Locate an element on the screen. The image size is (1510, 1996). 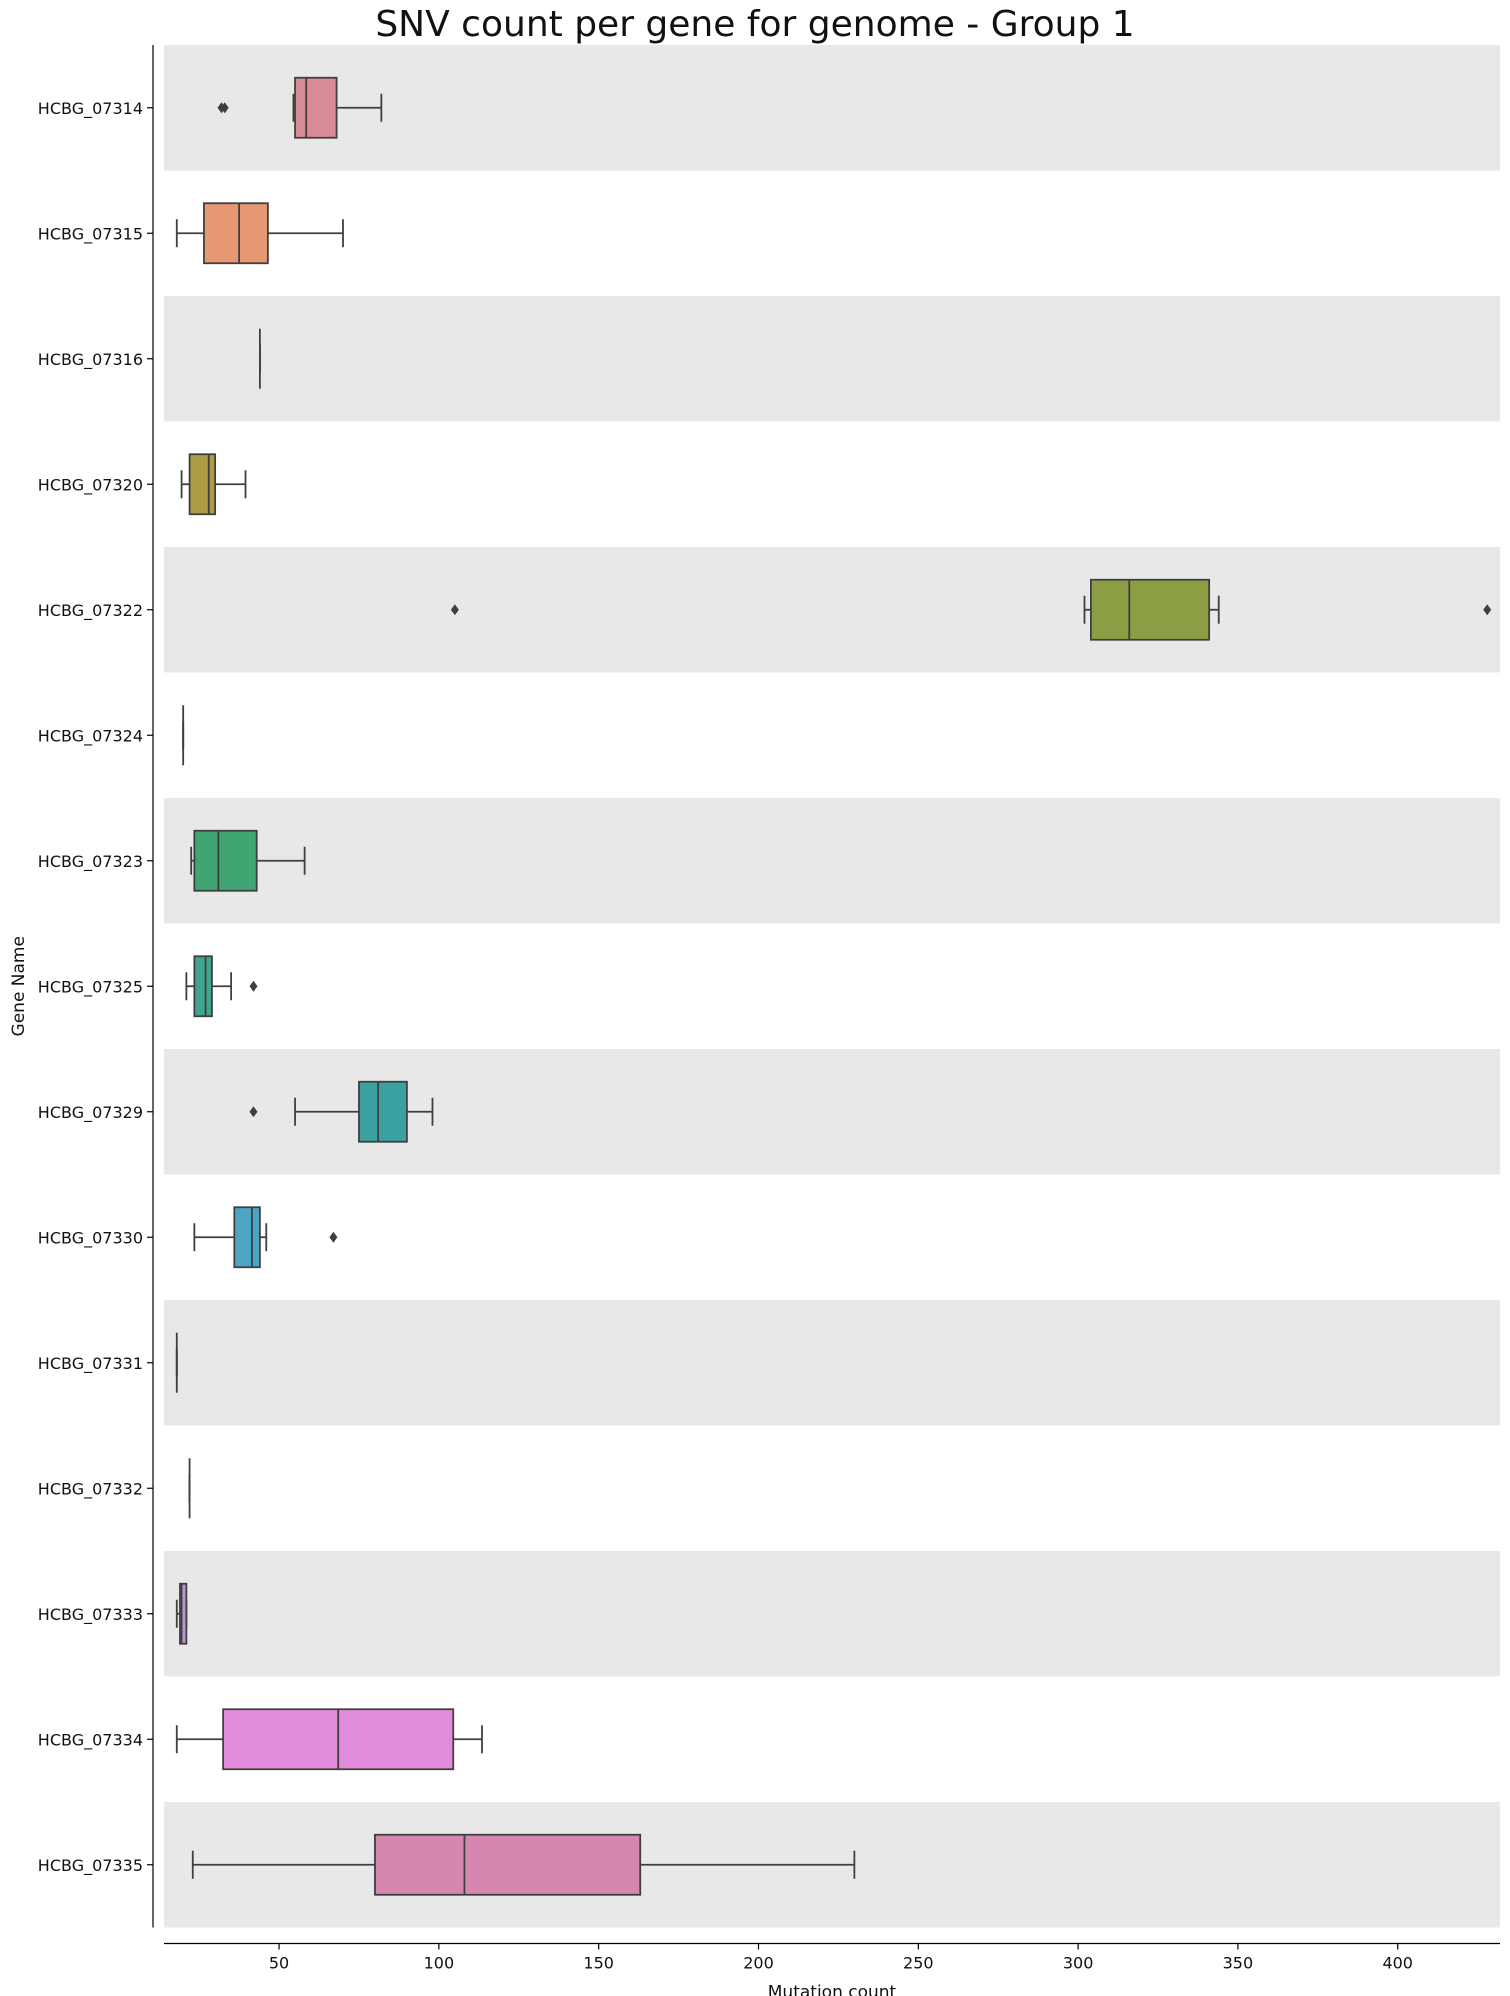
x-tick-label: 200 is located at coordinates (758, 1963).